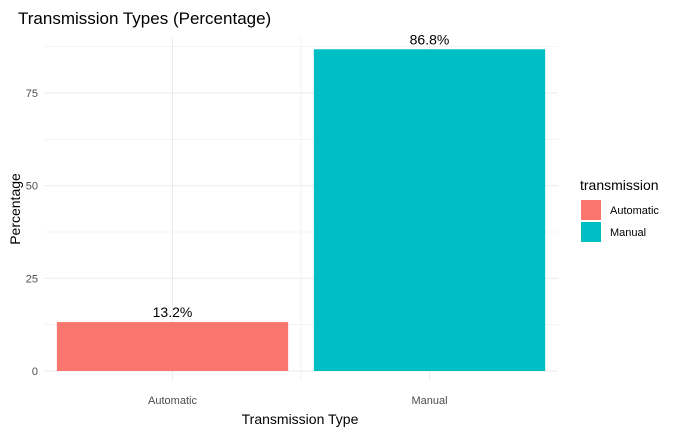 The height and width of the screenshot is (433, 677). I want to click on legend-label-manual: Manual, so click(628, 233).